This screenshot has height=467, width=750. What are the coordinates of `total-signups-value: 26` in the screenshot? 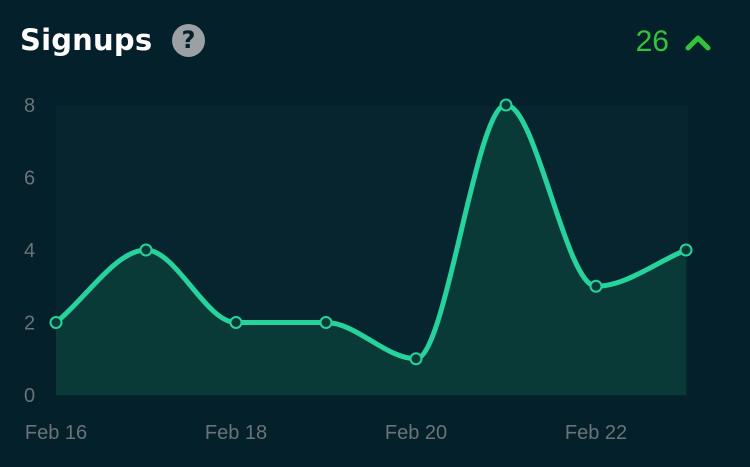 It's located at (652, 41).